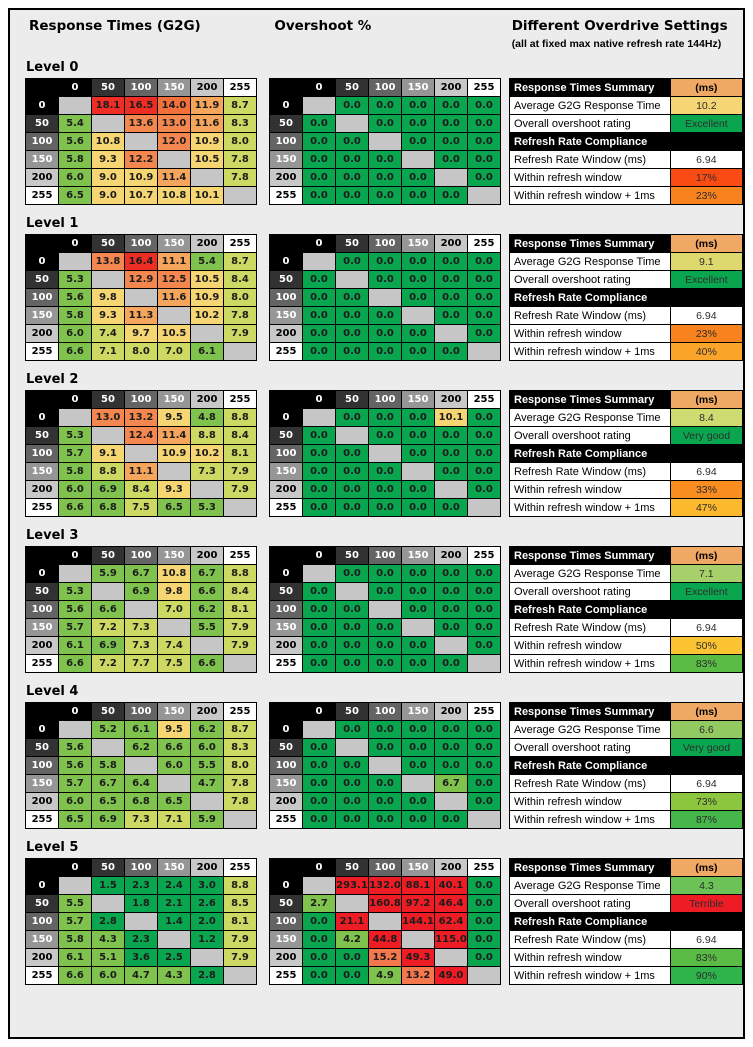 The height and width of the screenshot is (1047, 753). Describe the element at coordinates (141, 957) in the screenshot. I see `matrix-row: 200 6.1 5.1 3.6 2.5 7.9` at that location.